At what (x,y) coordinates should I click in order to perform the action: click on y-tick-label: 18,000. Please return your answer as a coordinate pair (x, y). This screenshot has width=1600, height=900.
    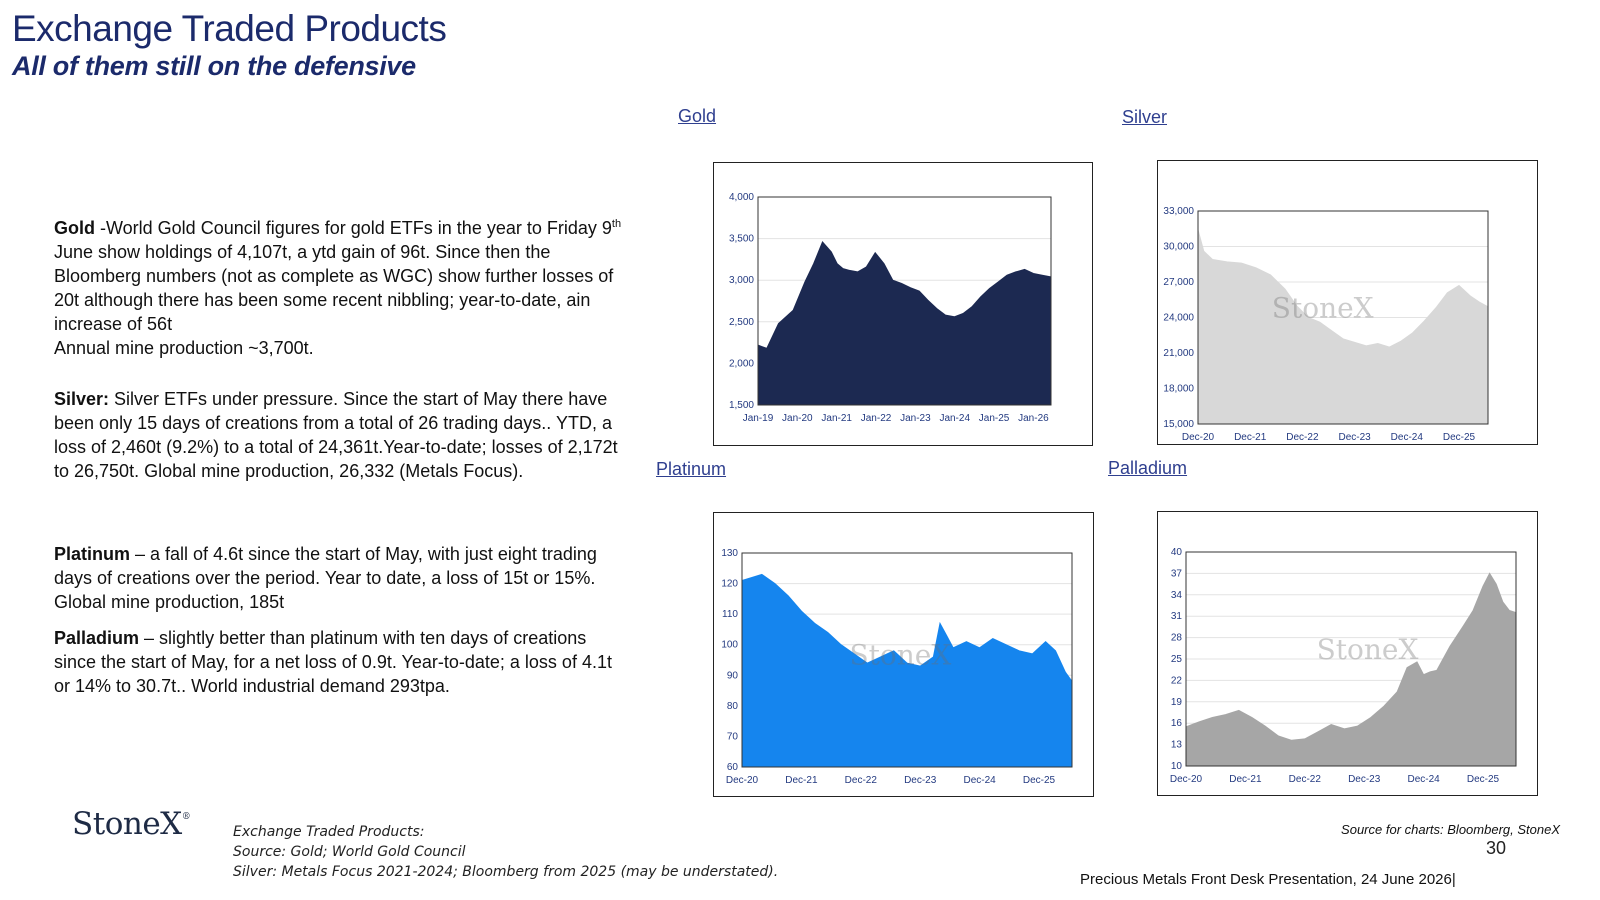
    Looking at the image, I should click on (1178, 389).